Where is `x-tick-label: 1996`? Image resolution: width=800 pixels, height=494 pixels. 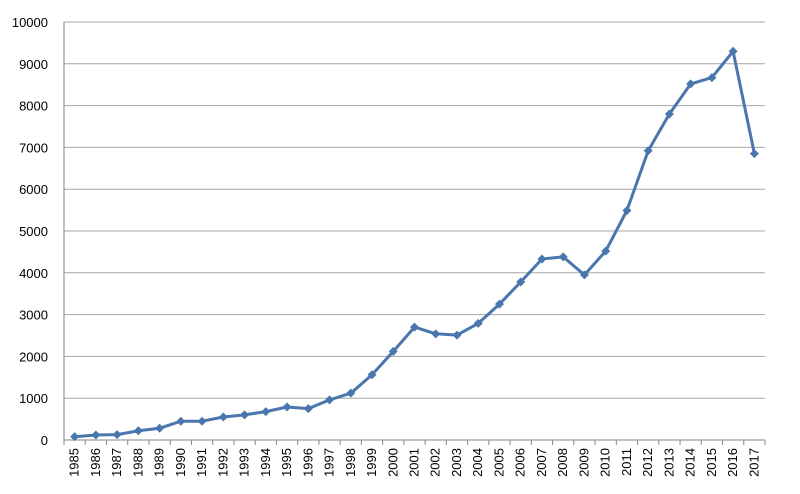
x-tick-label: 1996 is located at coordinates (307, 462).